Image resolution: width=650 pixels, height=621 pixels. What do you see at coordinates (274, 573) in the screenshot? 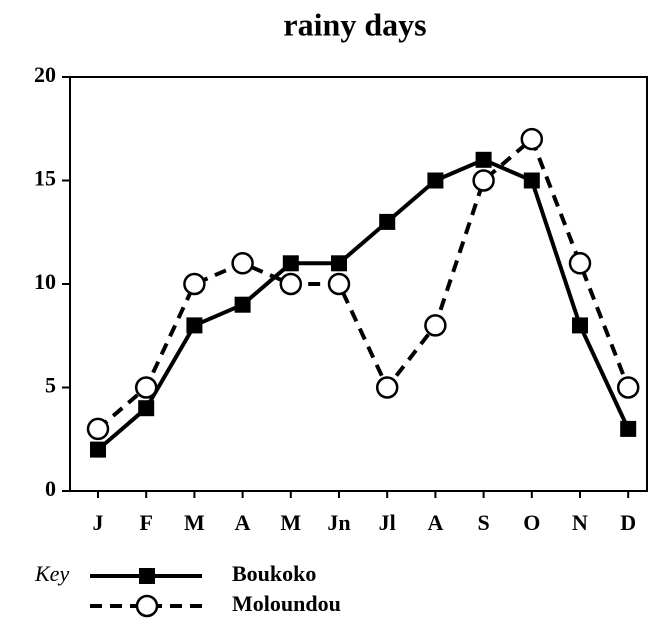
I see `legend-label: Boukoko` at bounding box center [274, 573].